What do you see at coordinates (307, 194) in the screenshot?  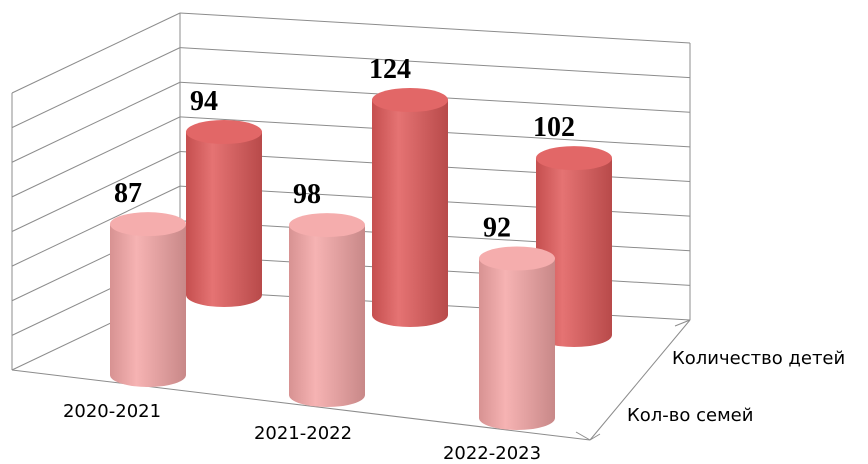 I see `data-label: 98` at bounding box center [307, 194].